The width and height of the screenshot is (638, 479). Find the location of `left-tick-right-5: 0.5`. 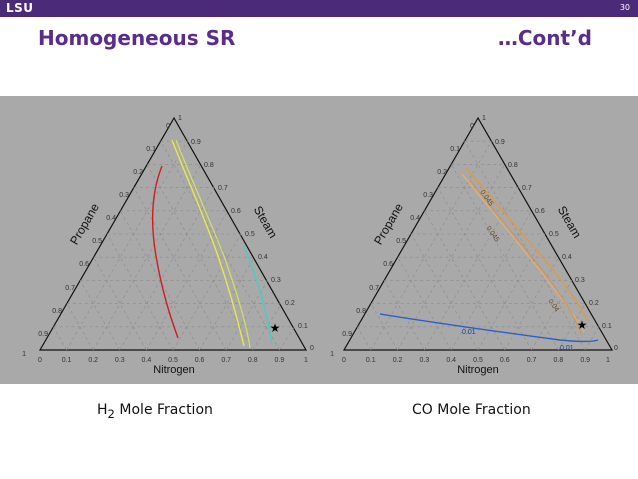

left-tick-right-5: 0.5 is located at coordinates (250, 234).